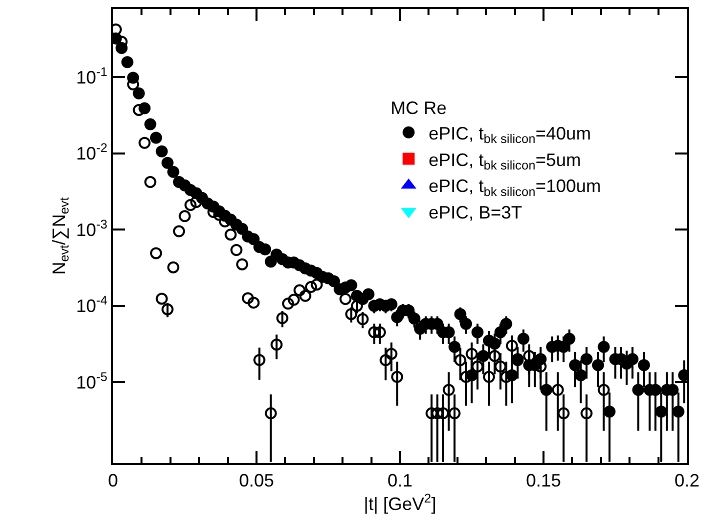 This screenshot has width=707, height=525. I want to click on y-tick-label: 10$^{-1}$, so click(92, 76).